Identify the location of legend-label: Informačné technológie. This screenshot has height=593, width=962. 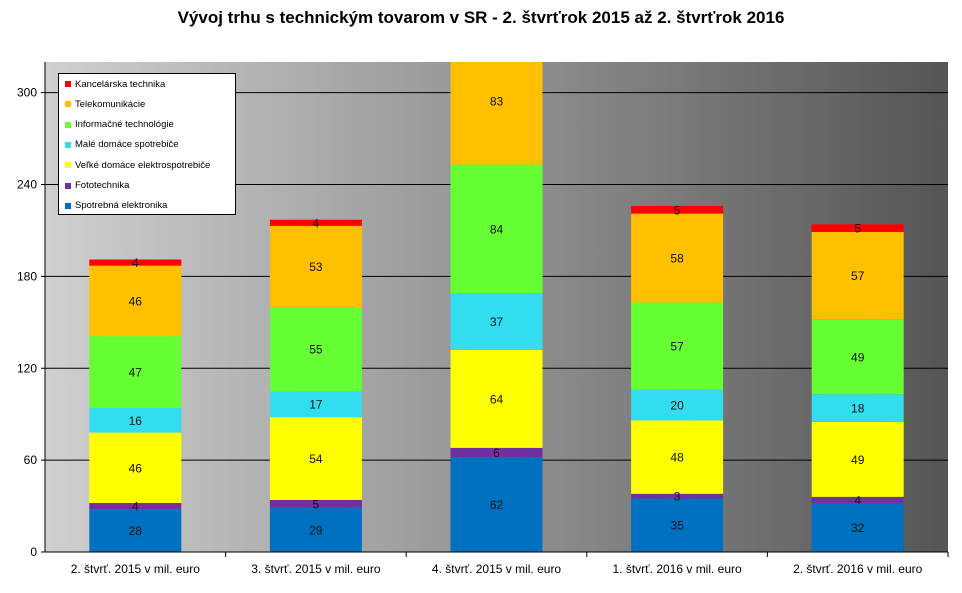
(124, 125).